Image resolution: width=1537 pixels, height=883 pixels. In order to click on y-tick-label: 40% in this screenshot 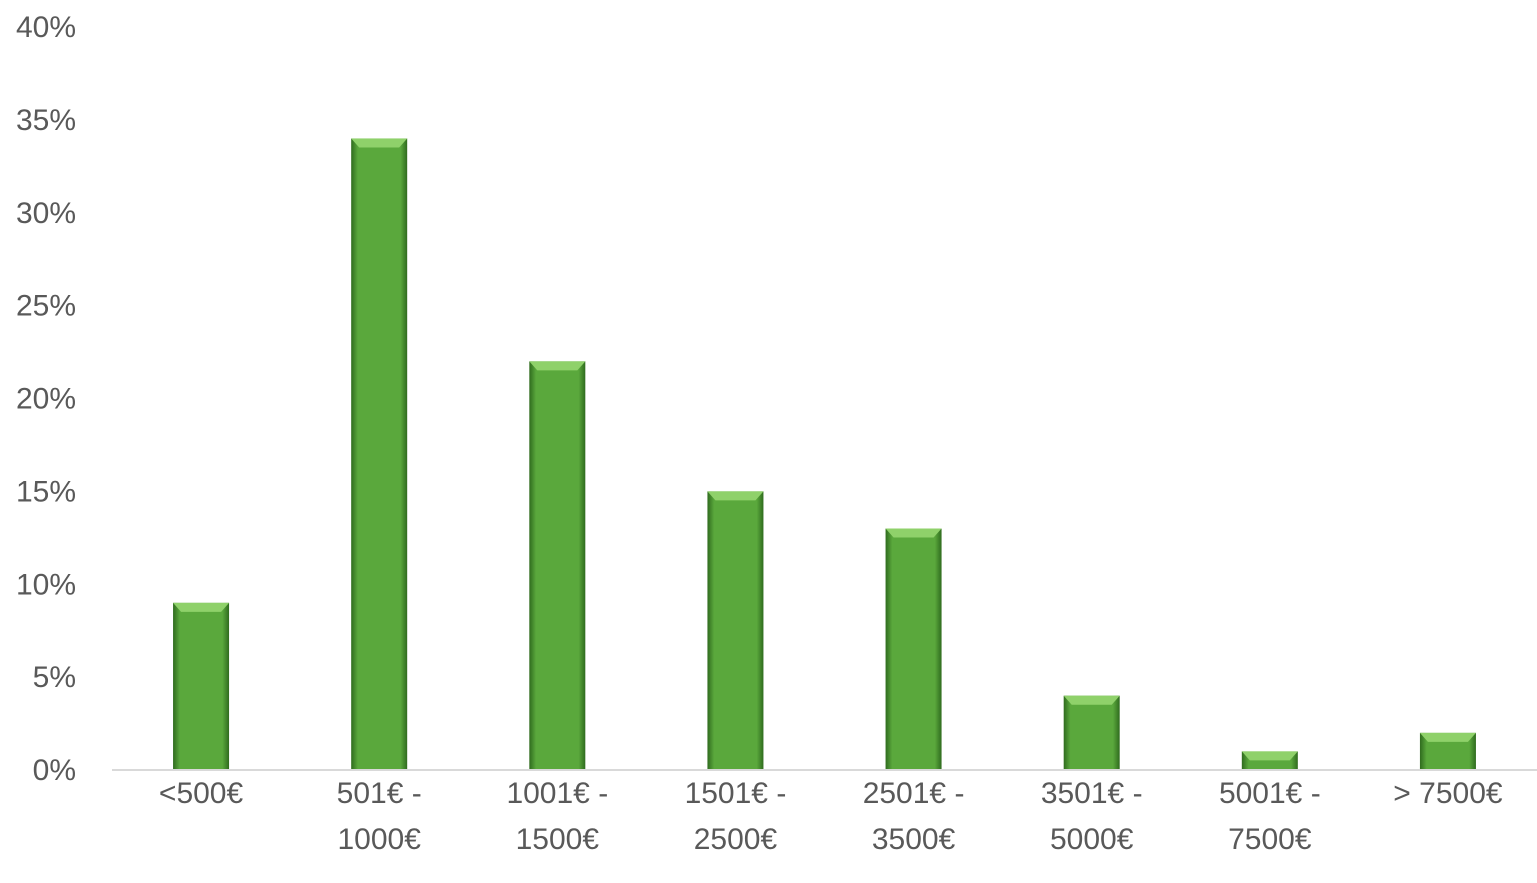, I will do `click(46, 27)`.